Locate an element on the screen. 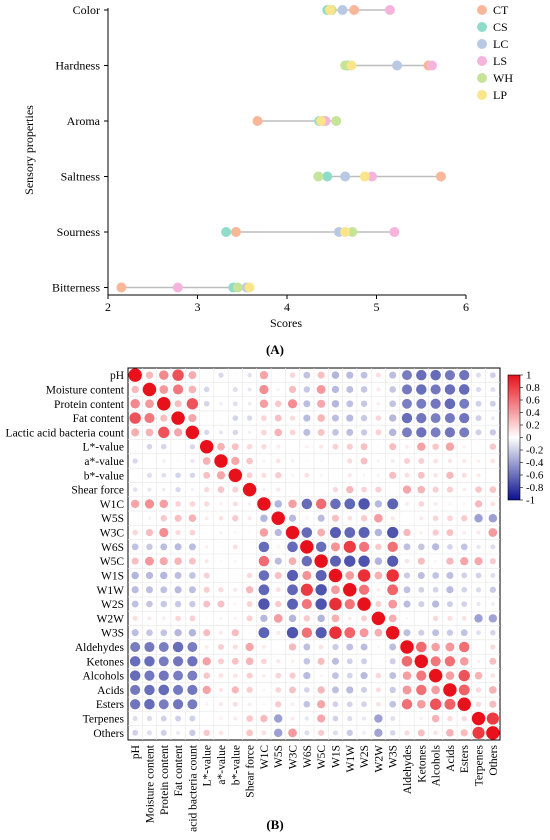 This screenshot has width=550, height=840. b-column-label: L*-value is located at coordinates (208, 766).